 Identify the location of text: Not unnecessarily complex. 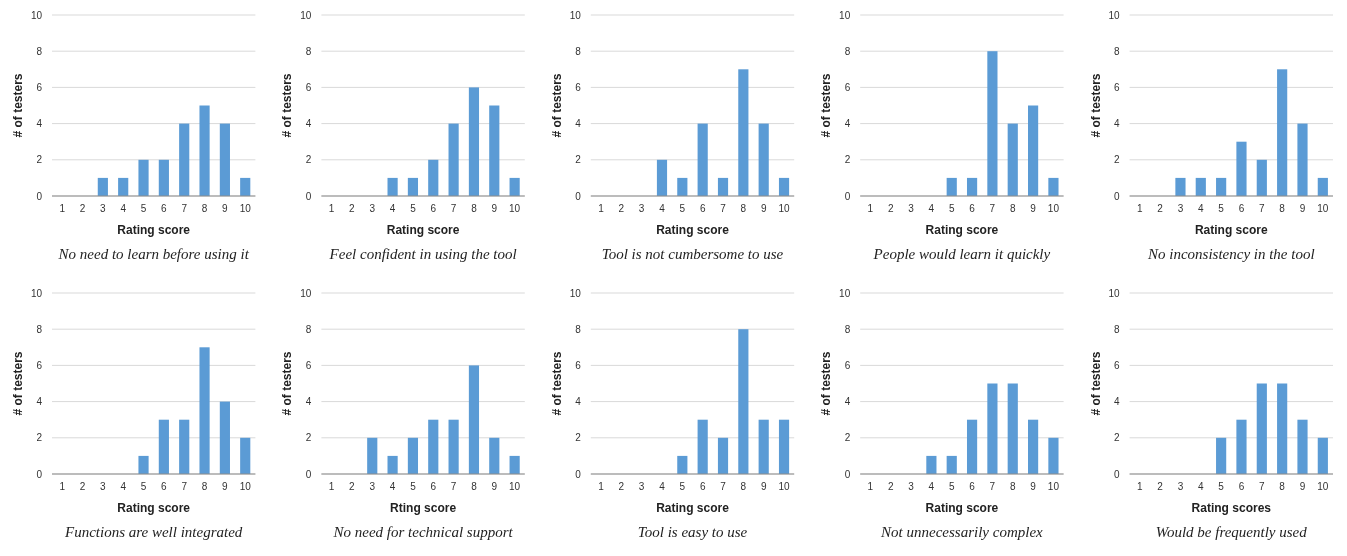
(962, 532).